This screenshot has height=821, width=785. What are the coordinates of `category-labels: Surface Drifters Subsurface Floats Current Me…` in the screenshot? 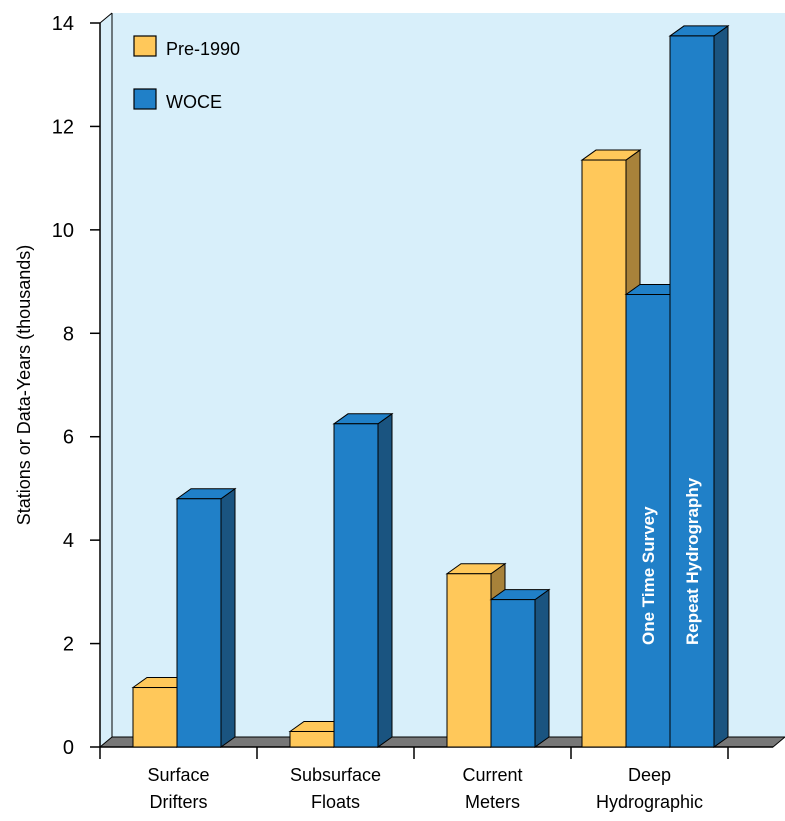 It's located at (425, 788).